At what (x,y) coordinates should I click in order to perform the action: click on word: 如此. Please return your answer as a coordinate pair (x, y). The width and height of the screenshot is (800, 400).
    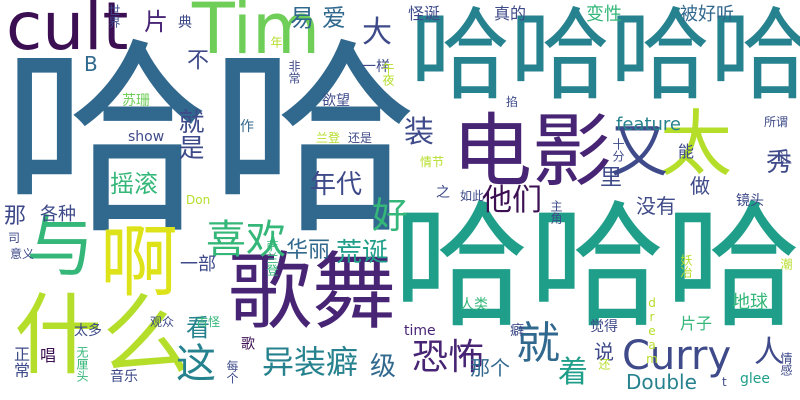
    Looking at the image, I should click on (472, 196).